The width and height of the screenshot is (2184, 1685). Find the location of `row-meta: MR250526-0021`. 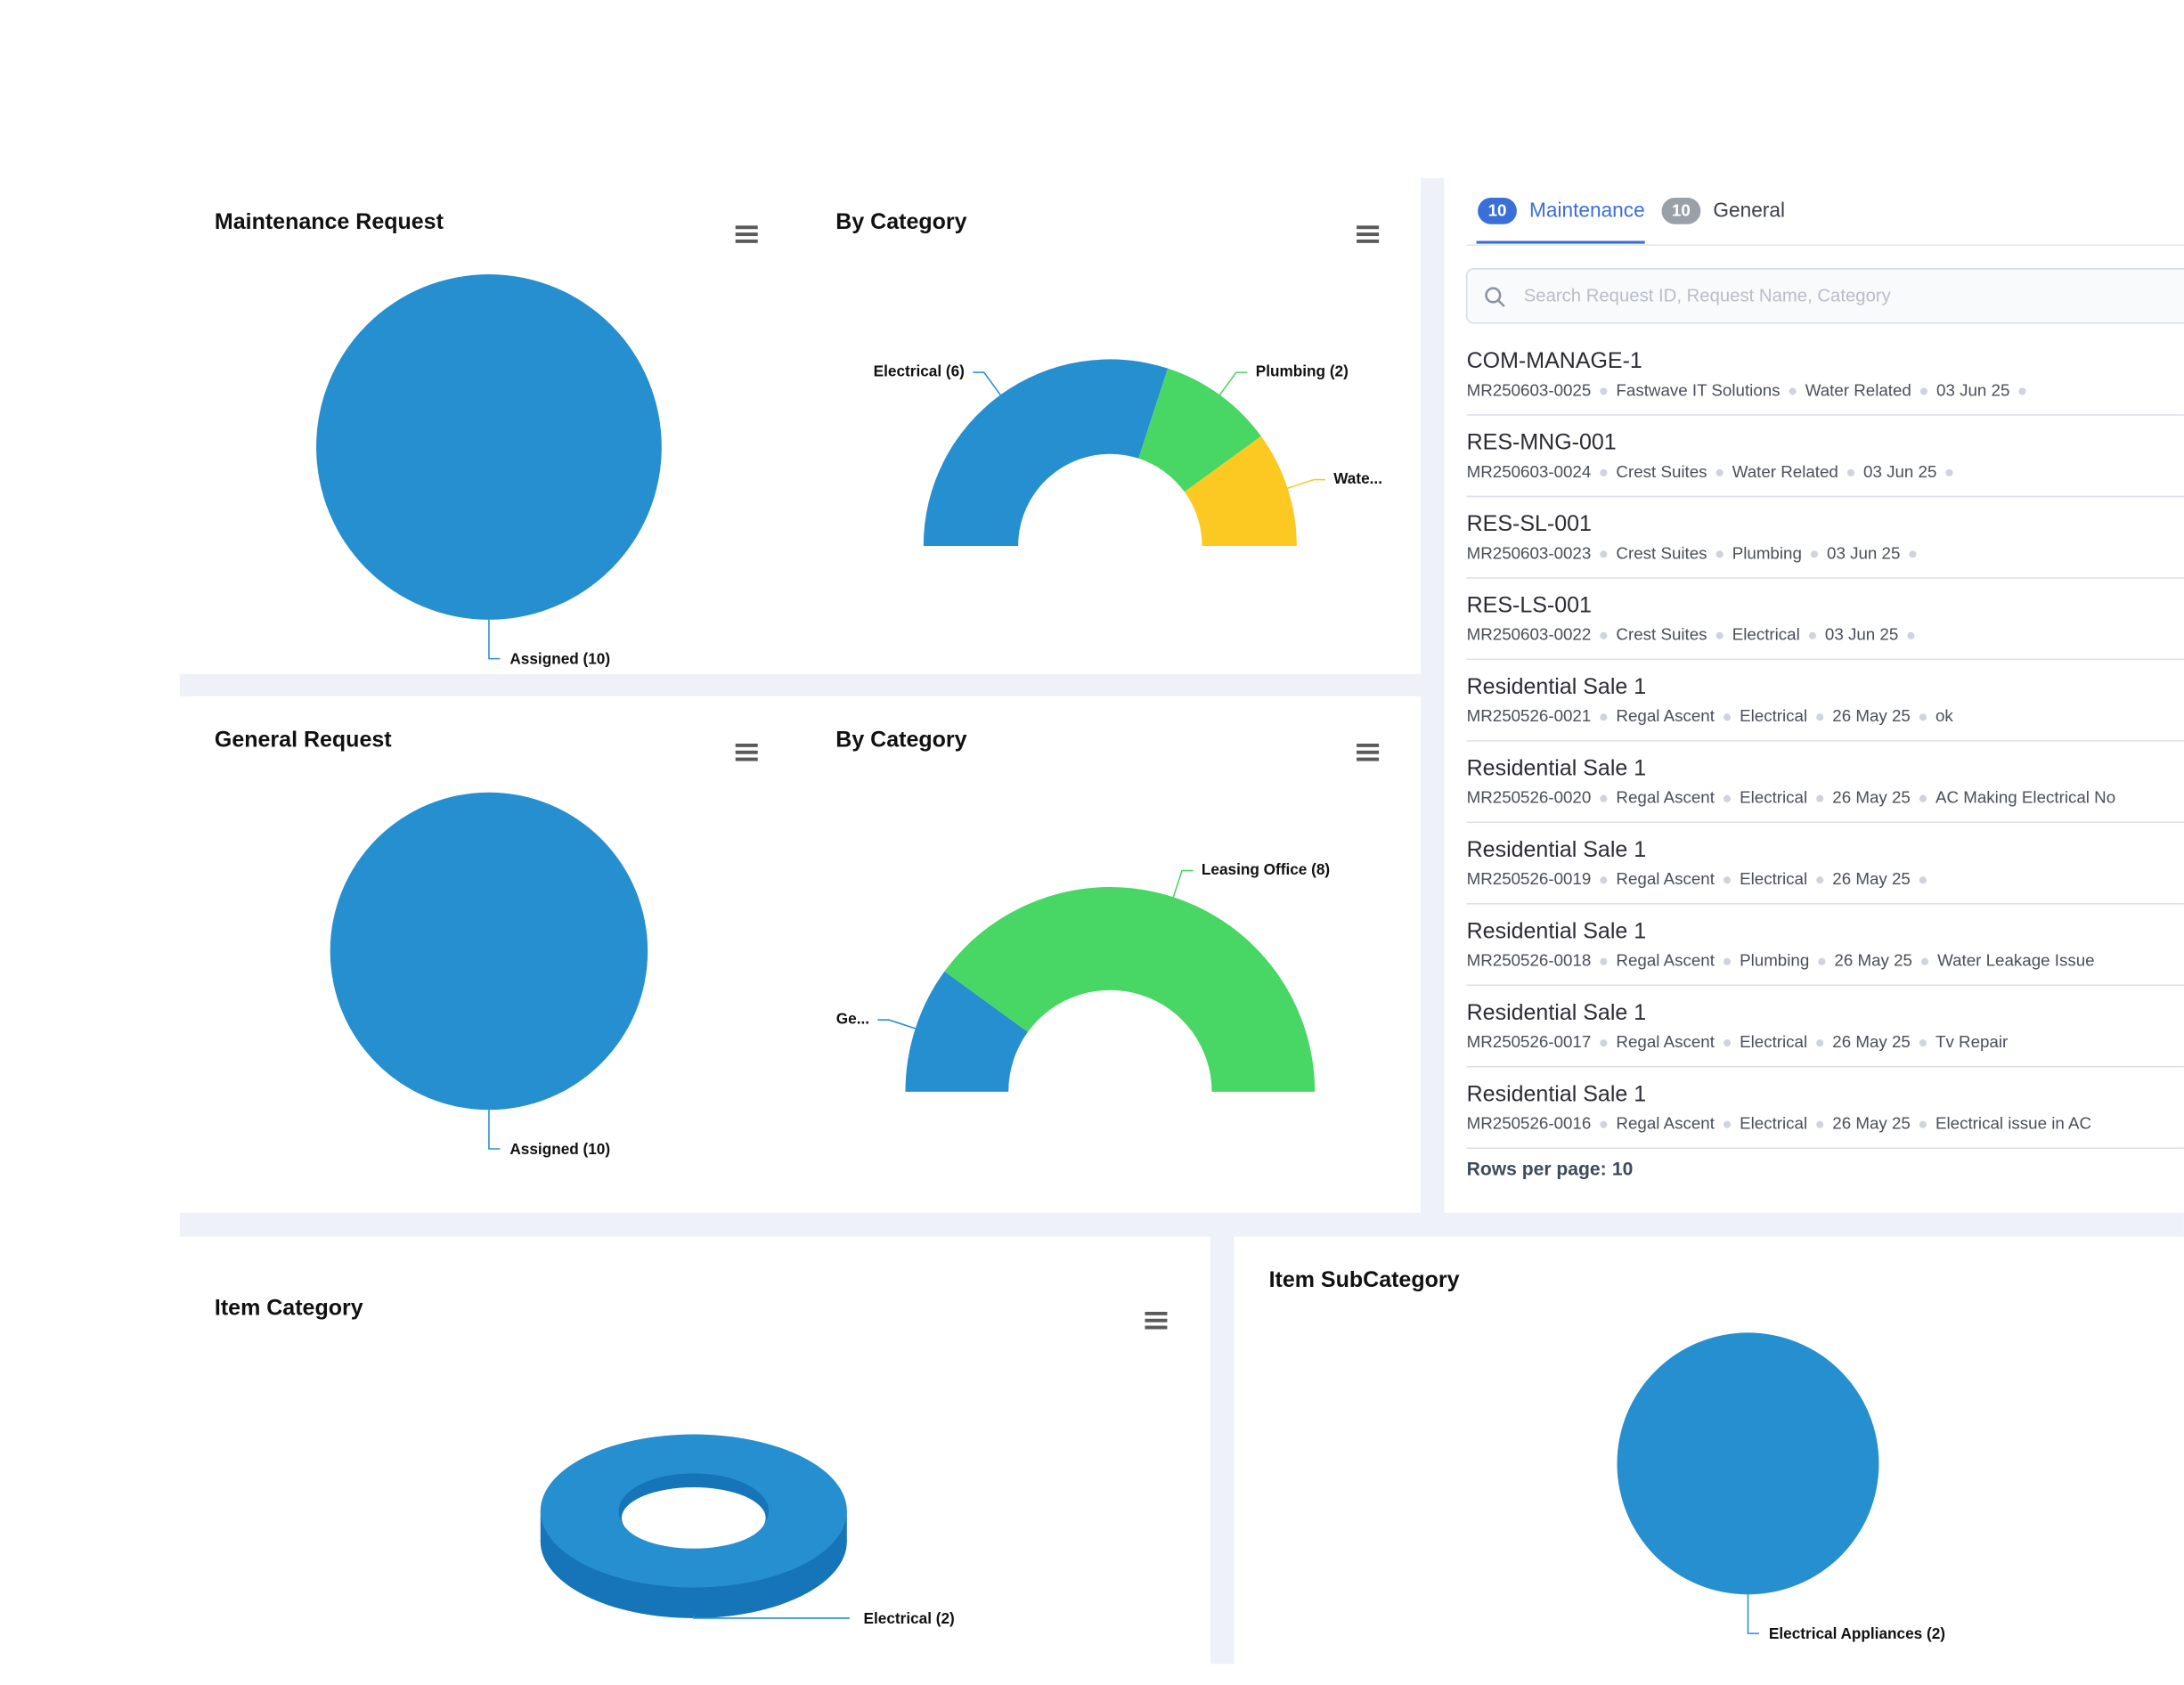

row-meta: MR250526-0021 is located at coordinates (1529, 715).